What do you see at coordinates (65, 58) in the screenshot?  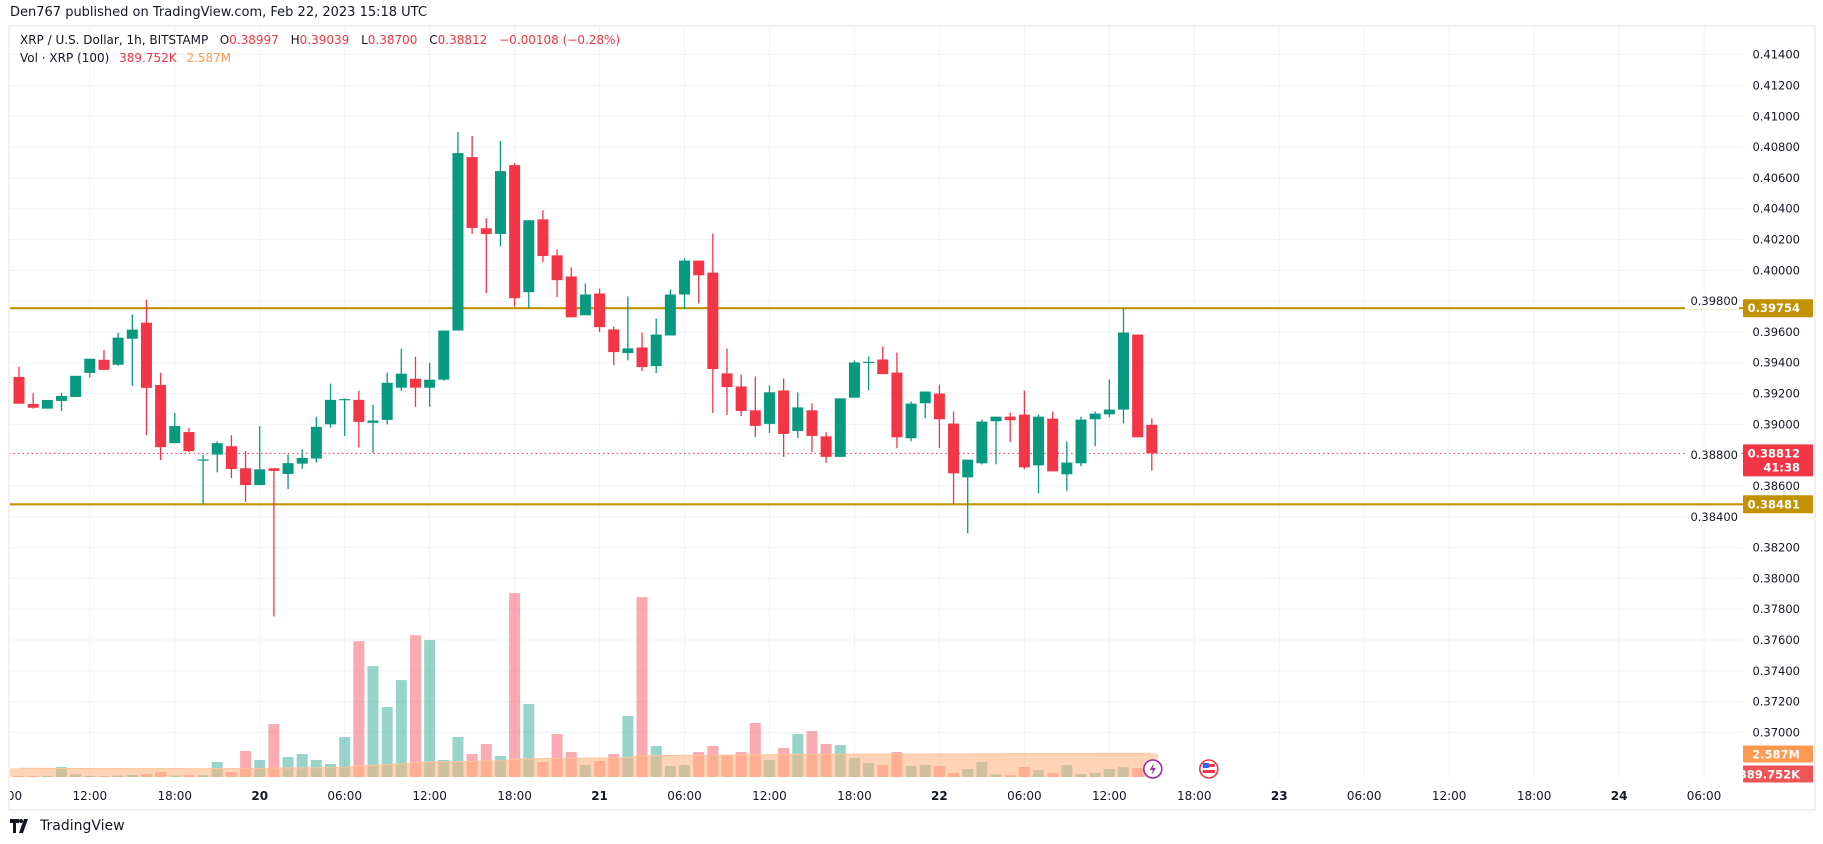 I see `volume-indicator-title: Vol · XRP (100)` at bounding box center [65, 58].